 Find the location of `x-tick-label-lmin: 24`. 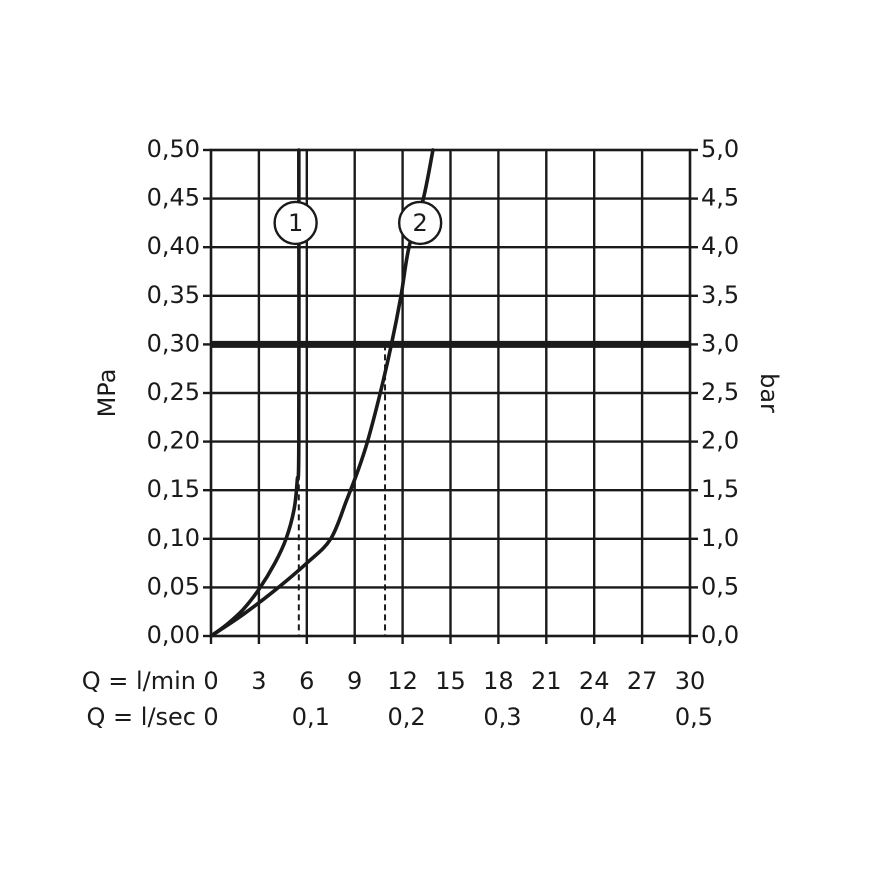

x-tick-label-lmin: 24 is located at coordinates (594, 681).